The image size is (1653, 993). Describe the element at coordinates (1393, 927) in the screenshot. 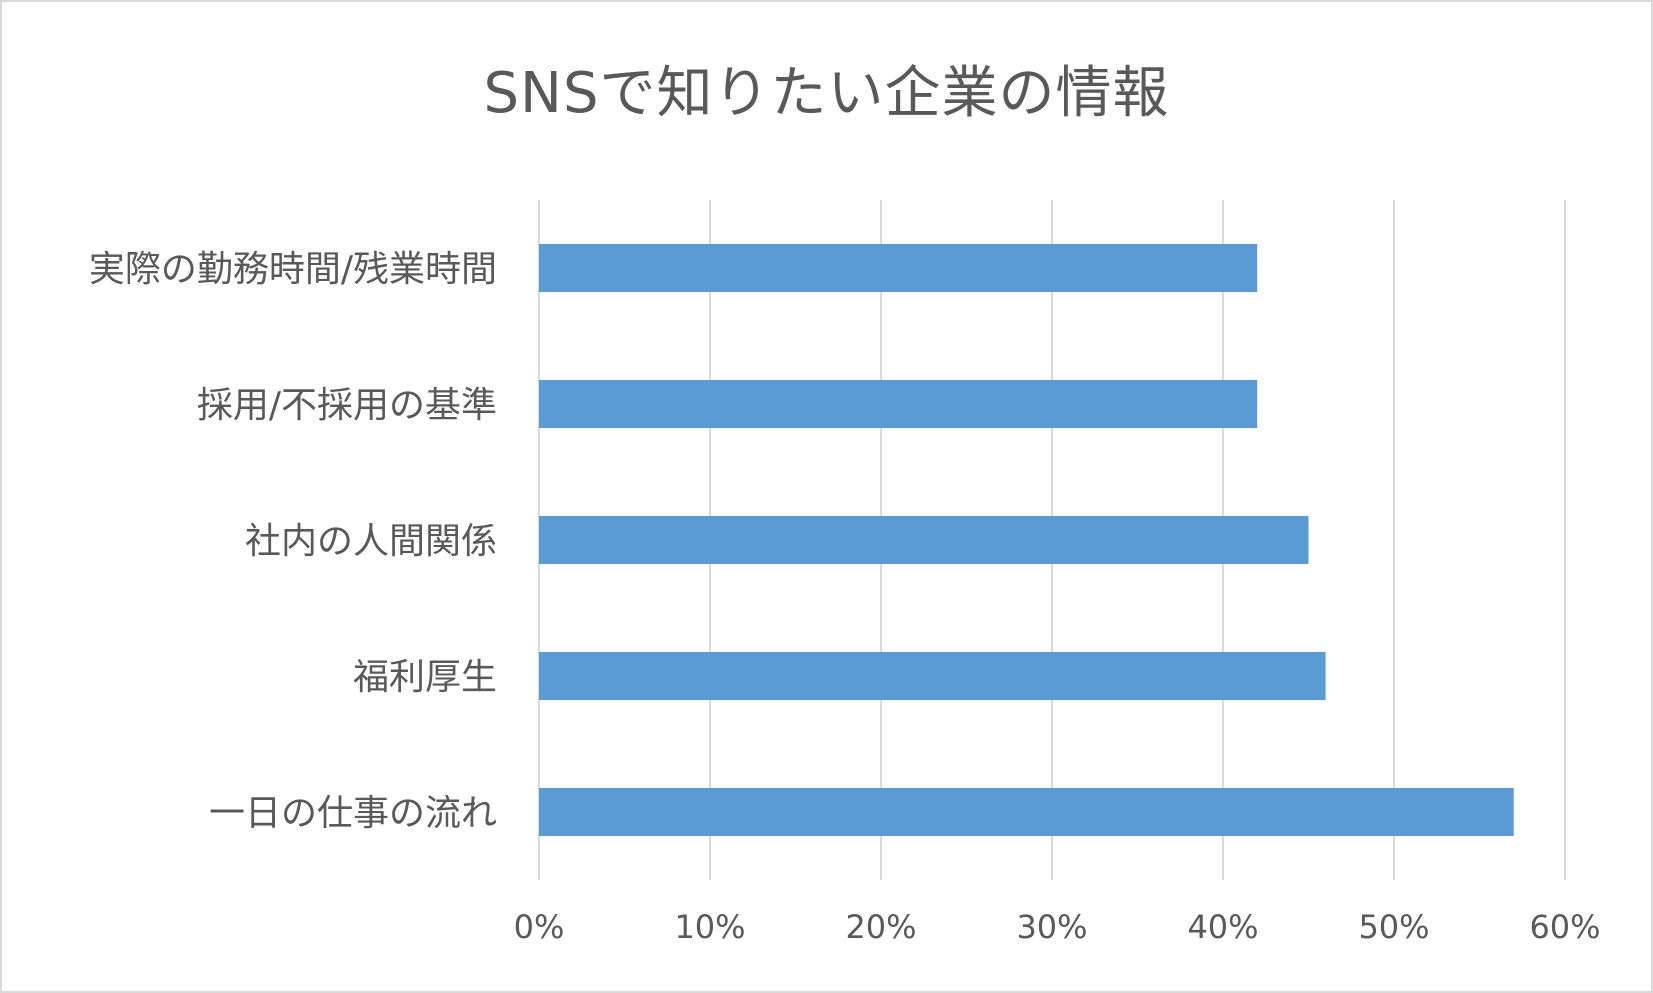

I see `x-tick-label: 50%` at that location.